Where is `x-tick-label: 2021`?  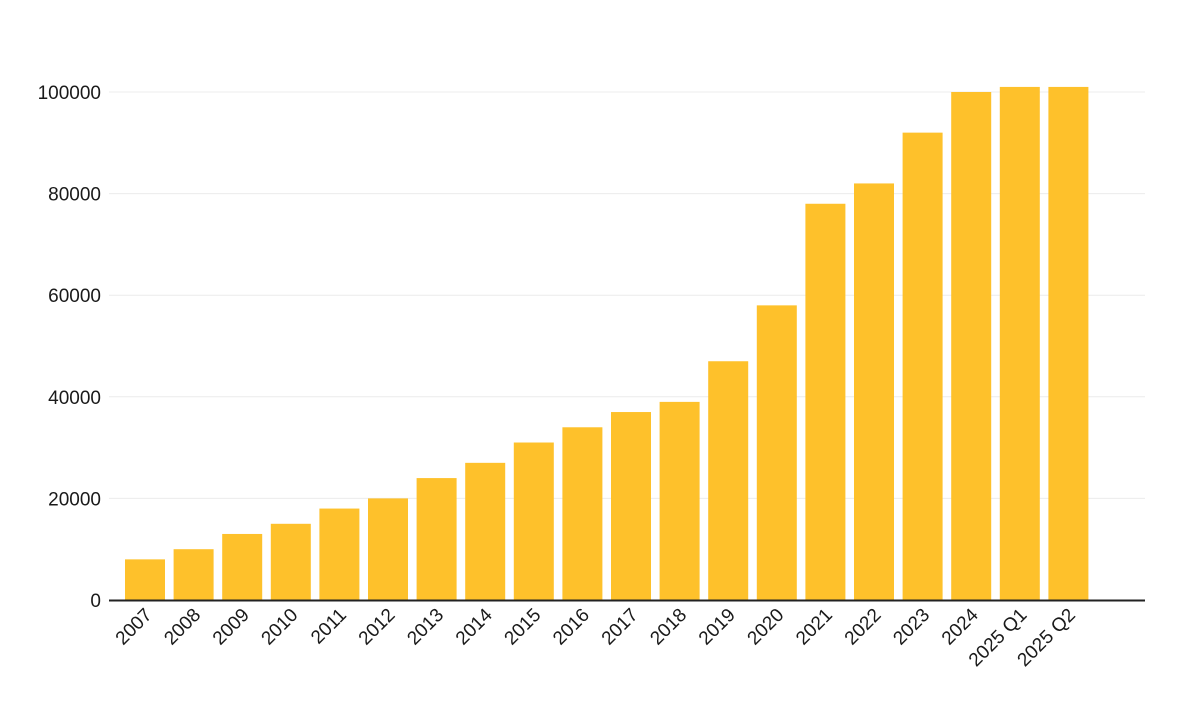 x-tick-label: 2021 is located at coordinates (814, 627).